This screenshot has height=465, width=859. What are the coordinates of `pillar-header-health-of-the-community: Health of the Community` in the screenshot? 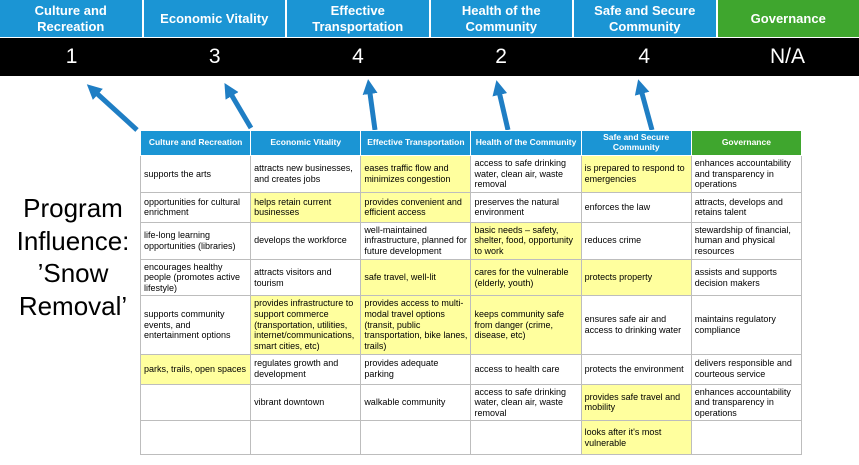 It's located at (501, 19).